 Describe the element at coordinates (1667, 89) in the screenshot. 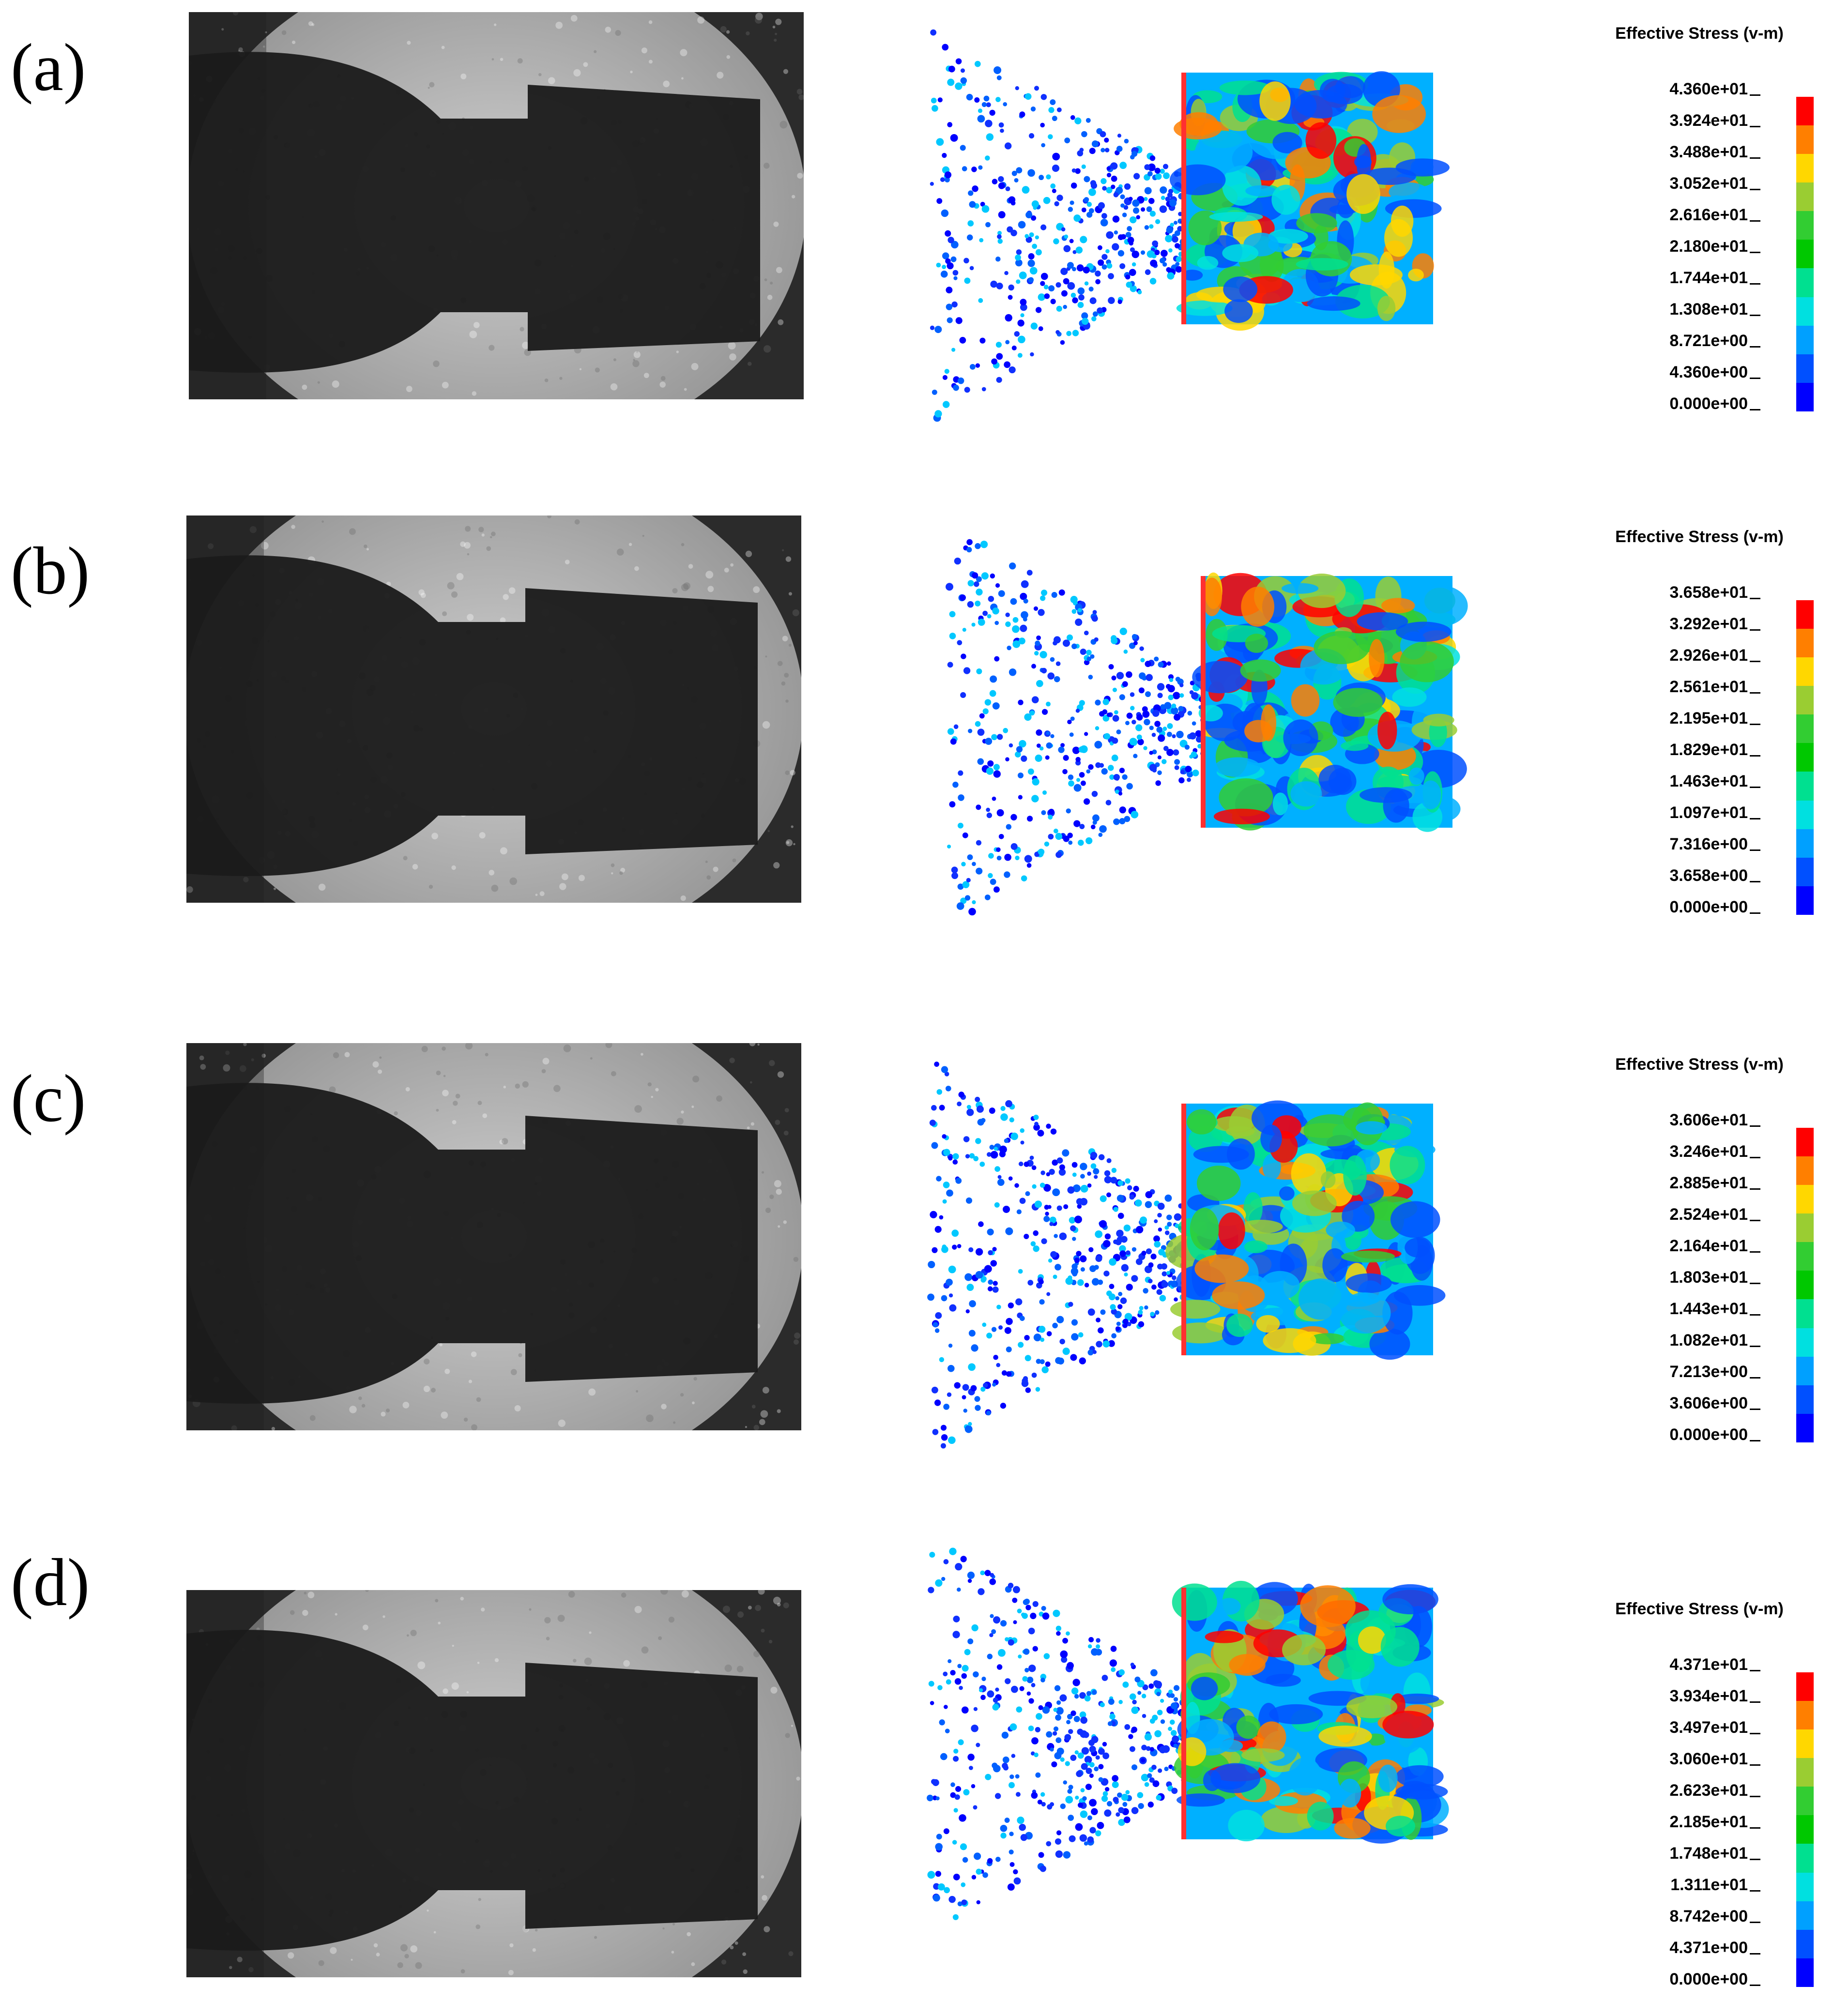

I see `legend-tick: 4.360e+01` at that location.